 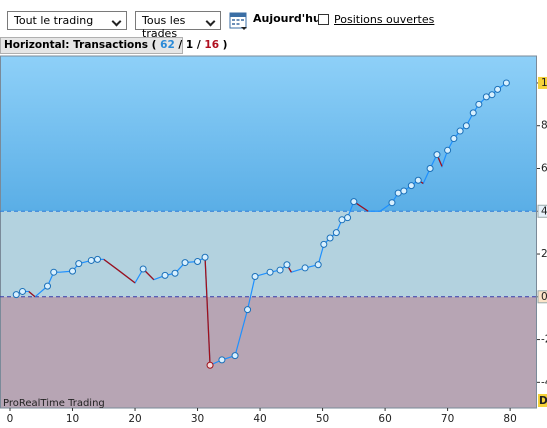 What do you see at coordinates (239, 21) in the screenshot?
I see `calendar-icon` at bounding box center [239, 21].